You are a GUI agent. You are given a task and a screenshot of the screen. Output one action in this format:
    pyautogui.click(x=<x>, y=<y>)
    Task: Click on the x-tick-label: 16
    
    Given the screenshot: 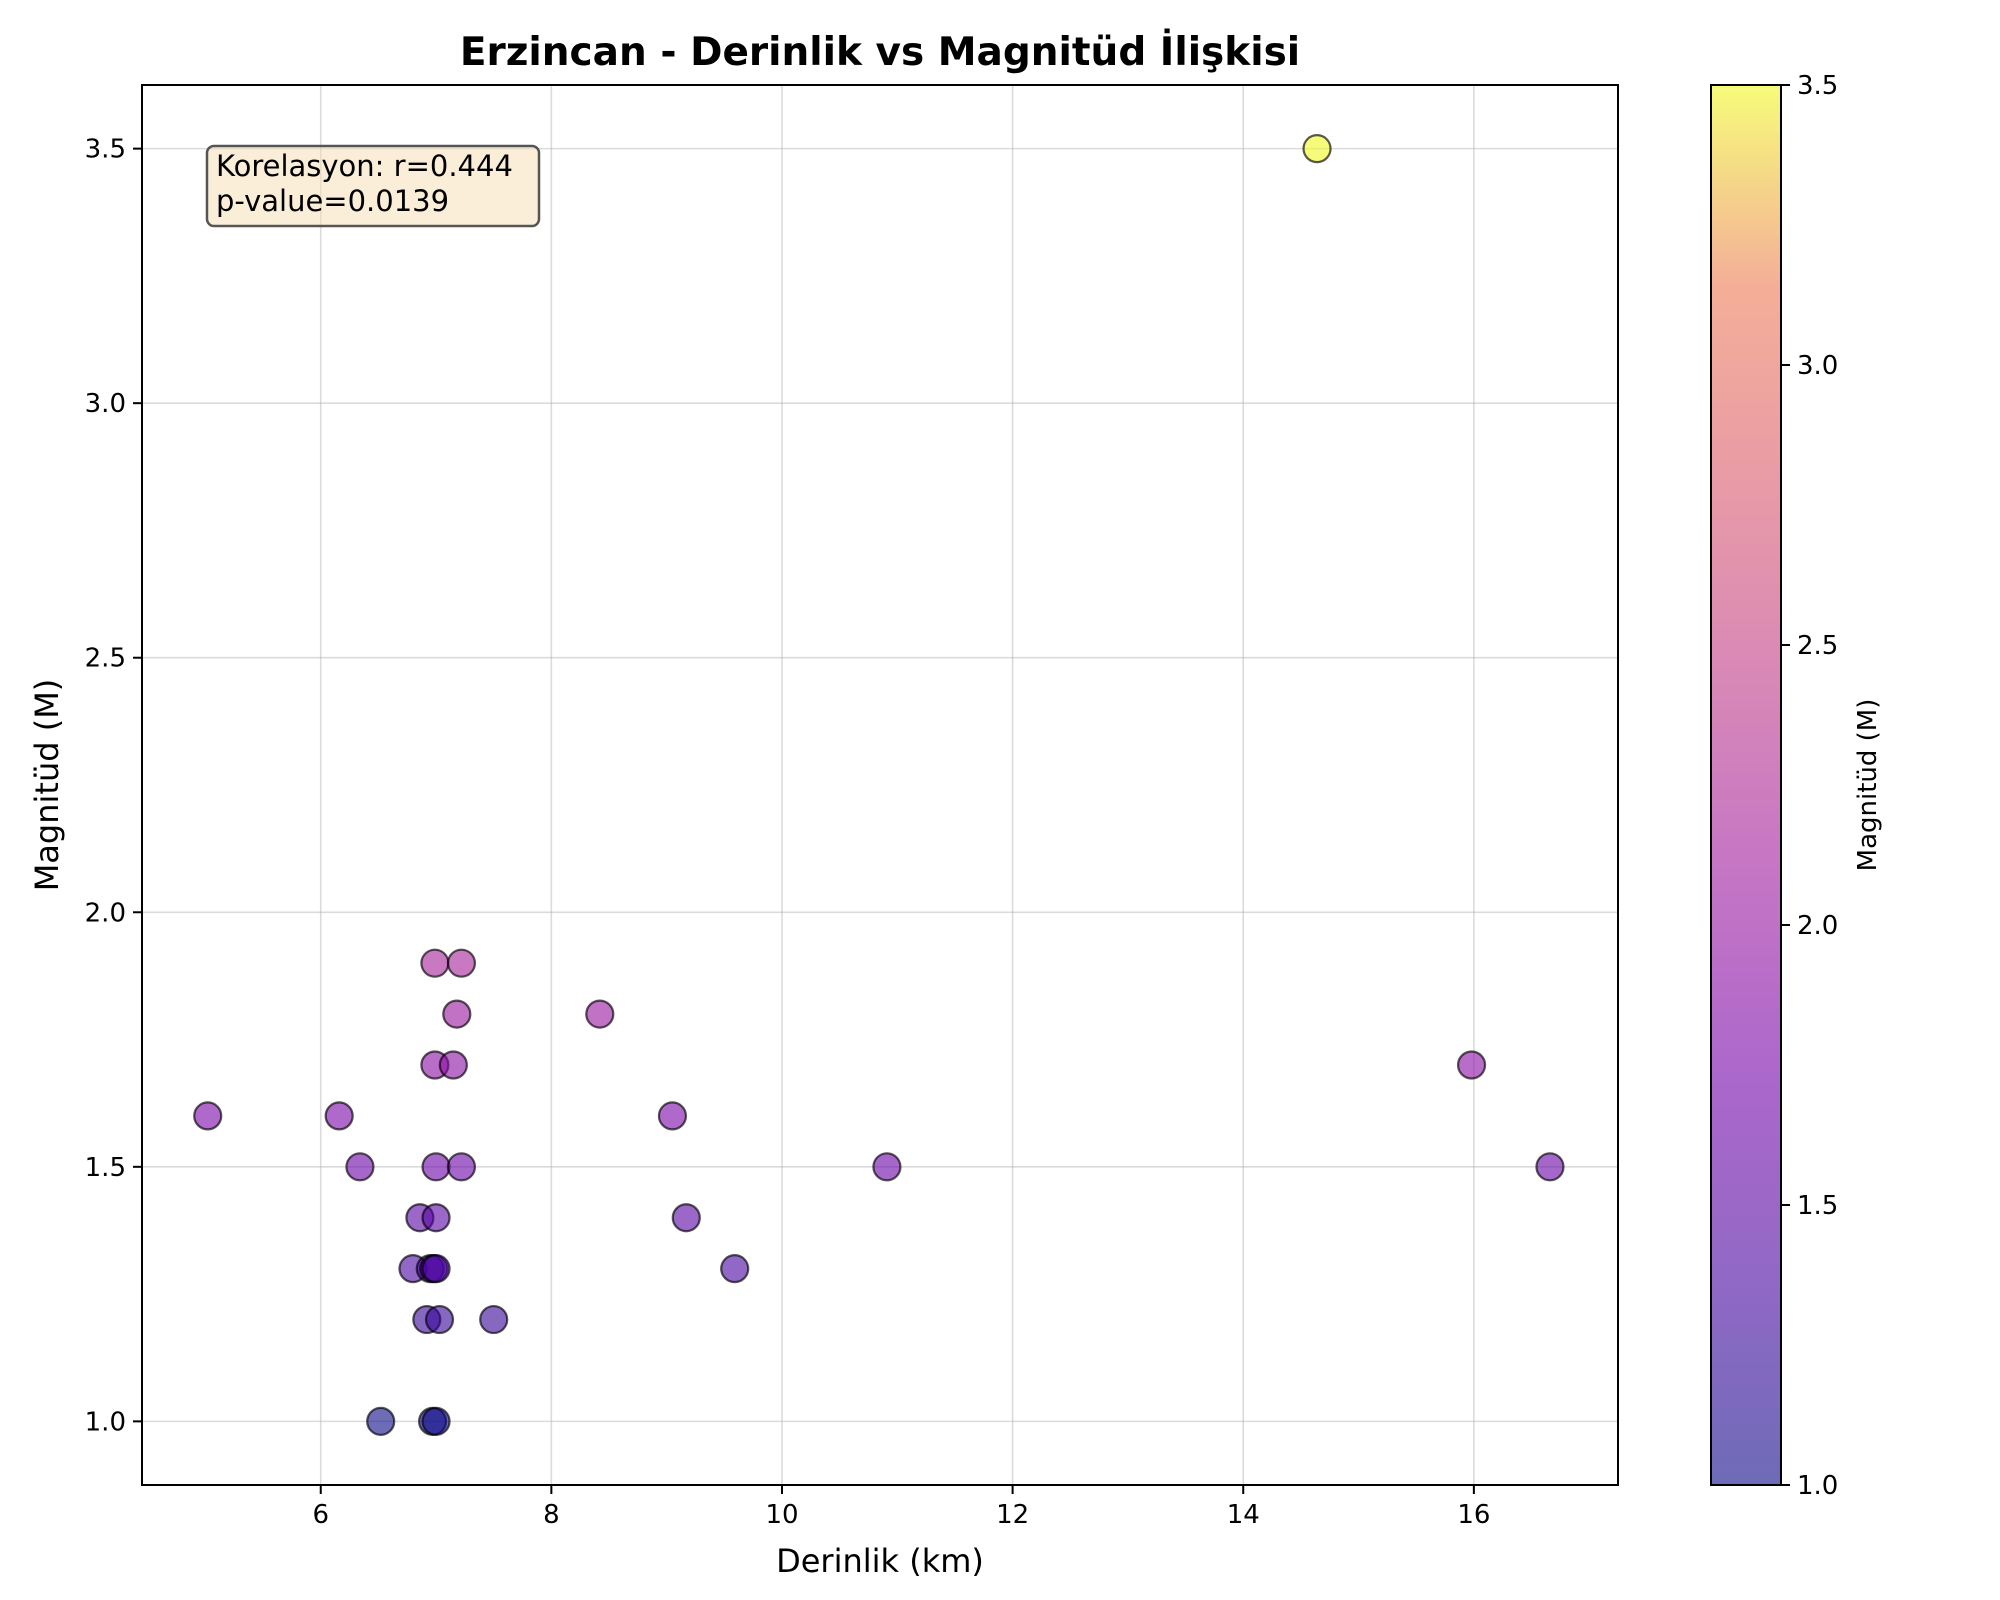 What is the action you would take?
    pyautogui.click(x=1473, y=1515)
    